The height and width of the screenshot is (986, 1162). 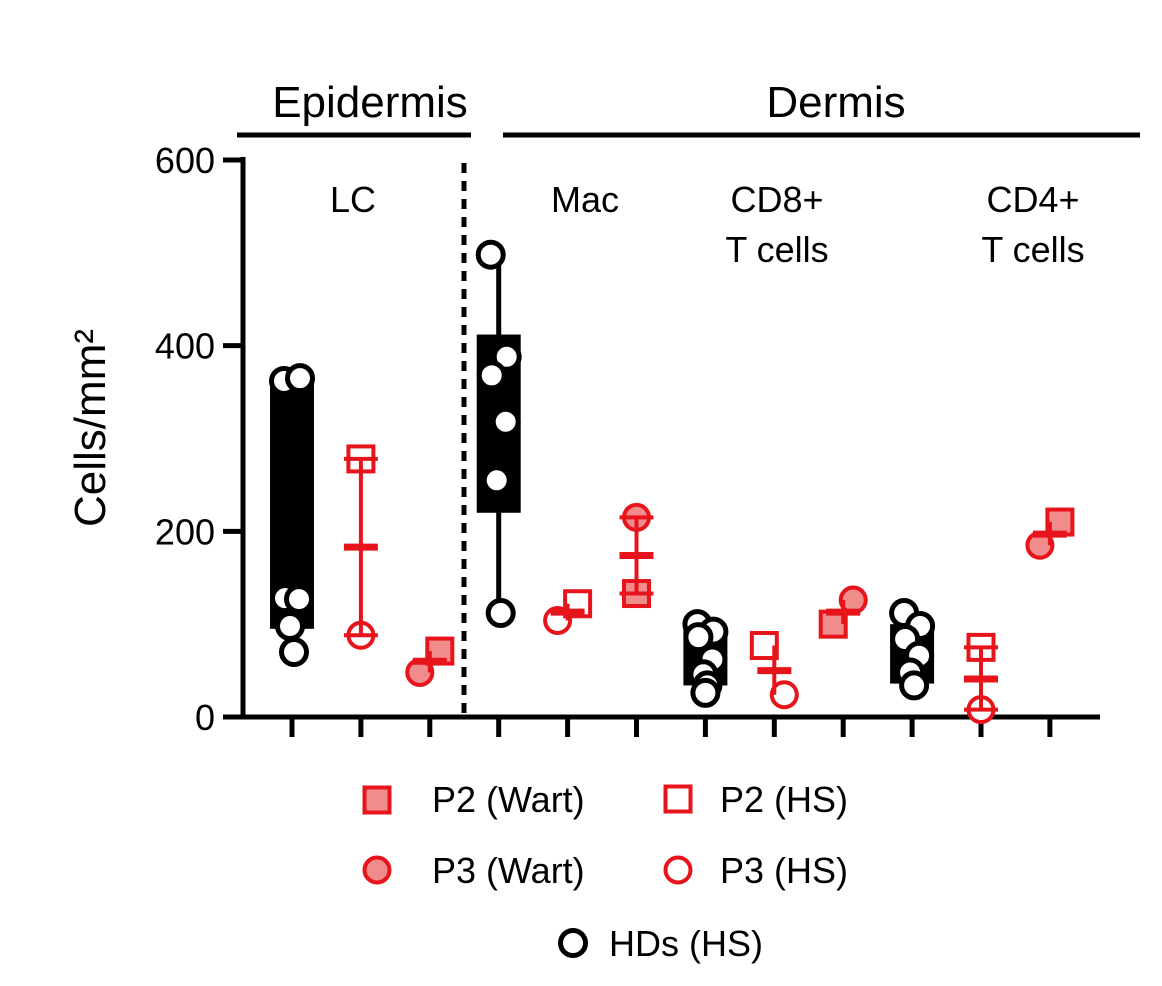 What do you see at coordinates (686, 943) in the screenshot?
I see `legend-label: HDs (HS)` at bounding box center [686, 943].